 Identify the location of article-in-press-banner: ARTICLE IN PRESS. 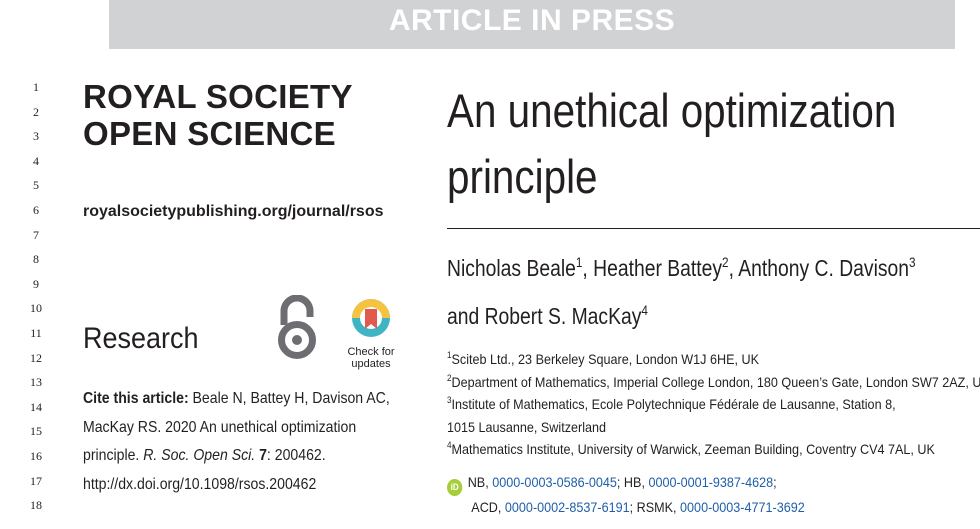
(532, 24).